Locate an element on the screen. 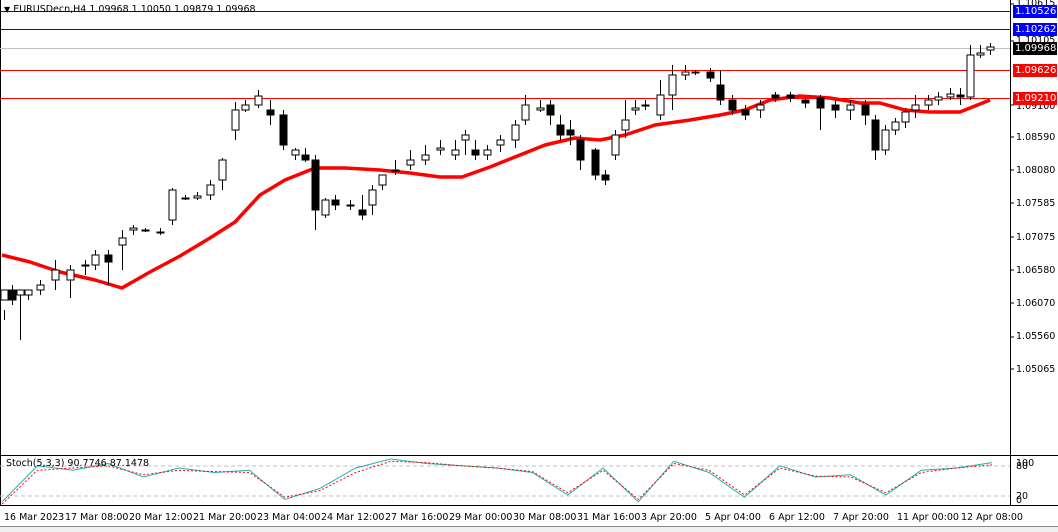 The height and width of the screenshot is (532, 1058). time-tick: 6 Apr 12:00 is located at coordinates (797, 517).